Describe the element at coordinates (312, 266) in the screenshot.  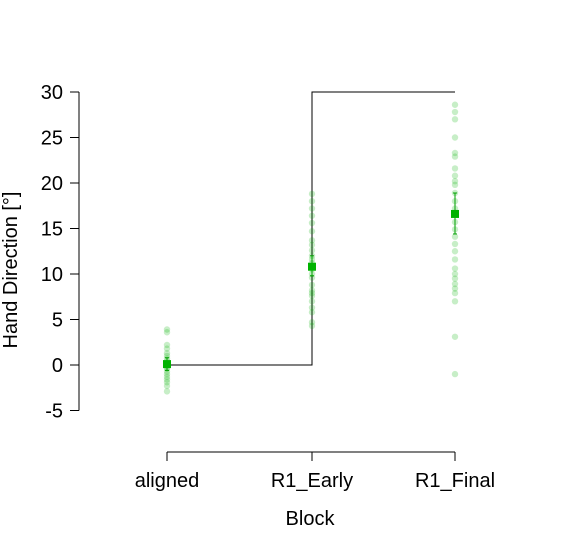
I see `mean-marker-R1_Early` at that location.